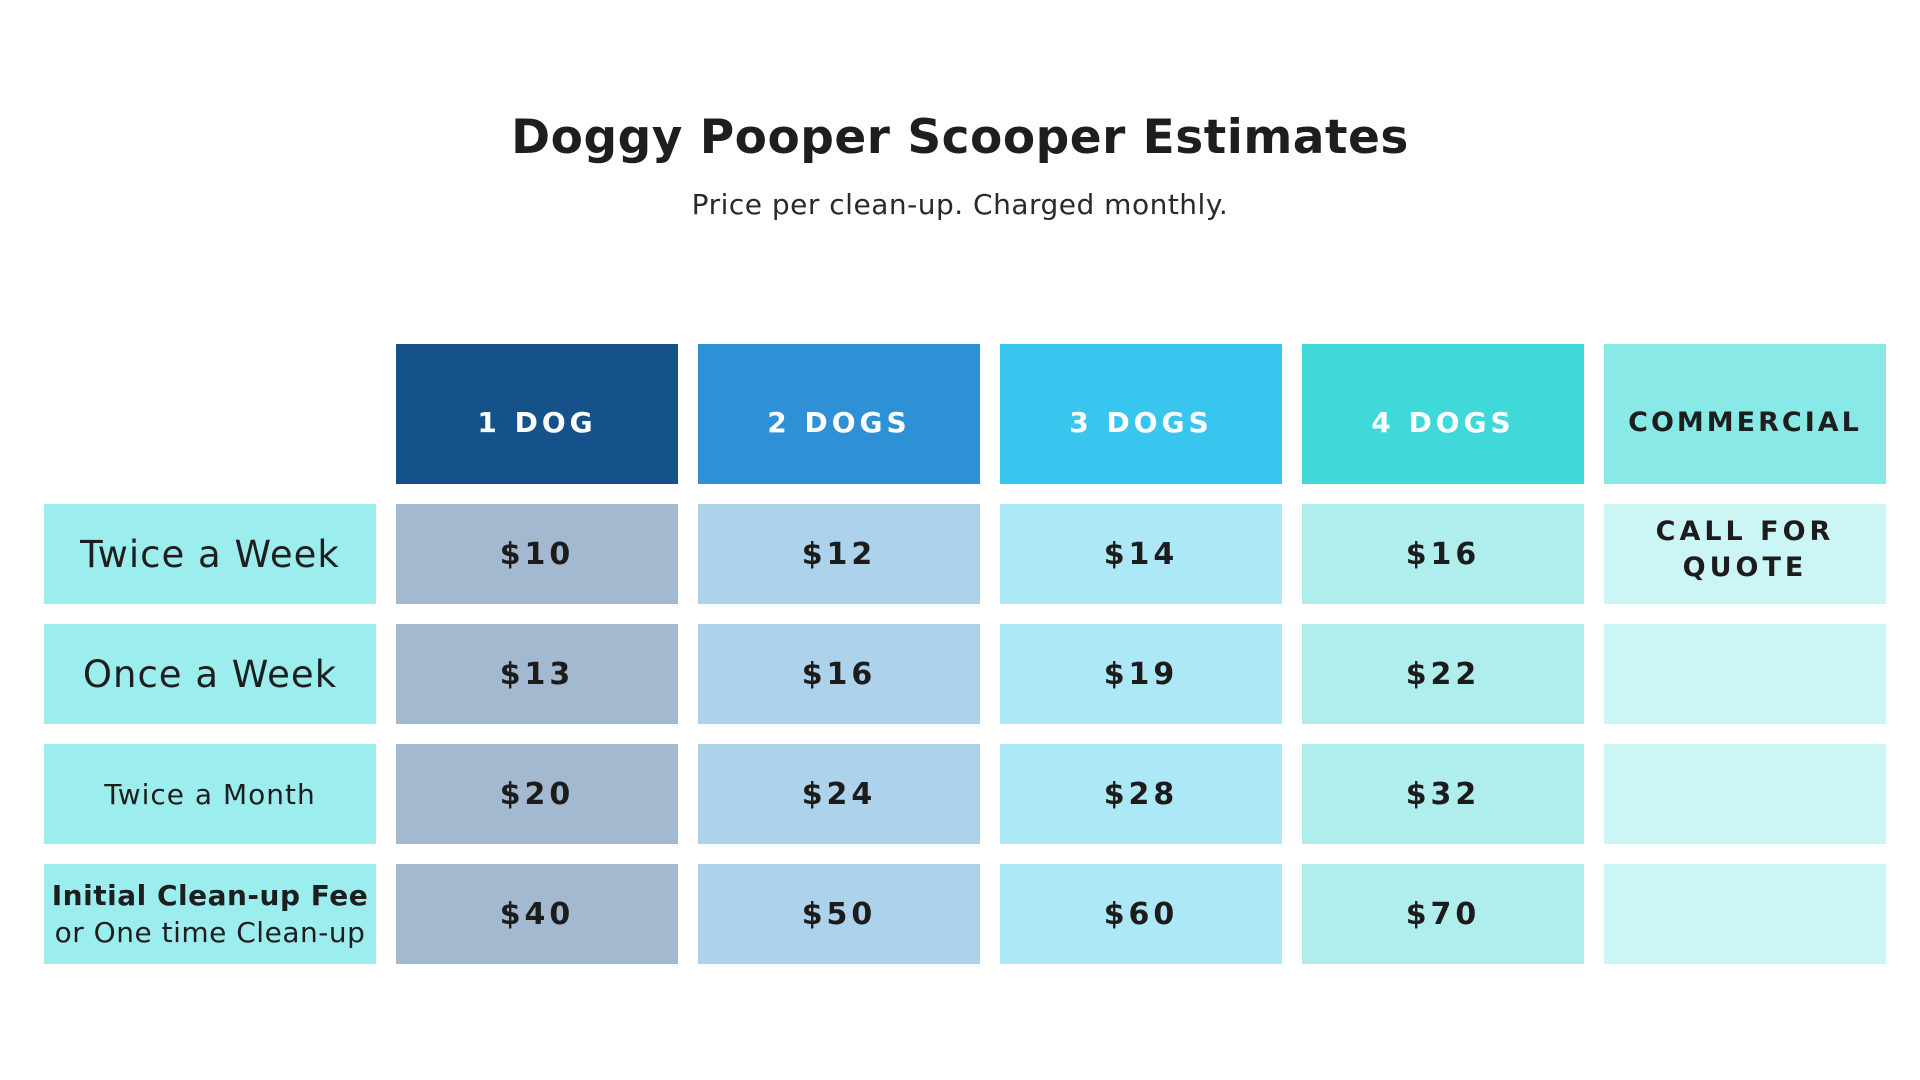 Image resolution: width=1920 pixels, height=1080 pixels. I want to click on page-title: Doggy Pooper Scooper Estimates, so click(960, 137).